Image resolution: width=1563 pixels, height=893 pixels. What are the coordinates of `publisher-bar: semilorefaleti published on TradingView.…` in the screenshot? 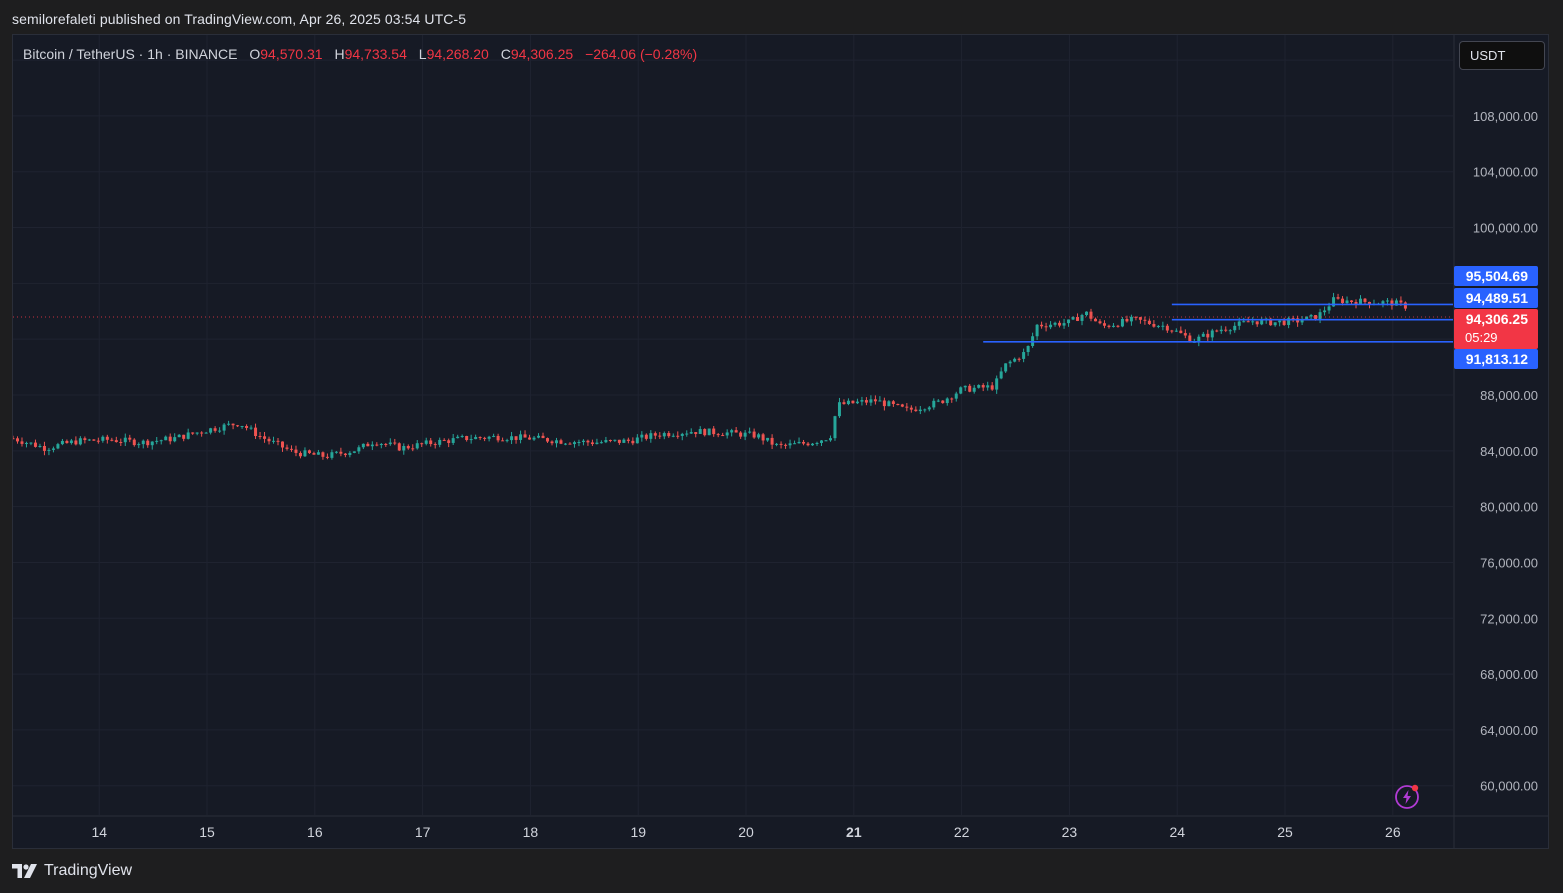 It's located at (781, 17).